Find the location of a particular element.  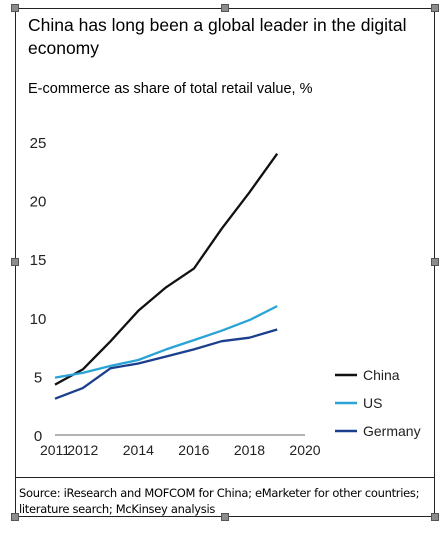

legend-label-china: China is located at coordinates (381, 375).